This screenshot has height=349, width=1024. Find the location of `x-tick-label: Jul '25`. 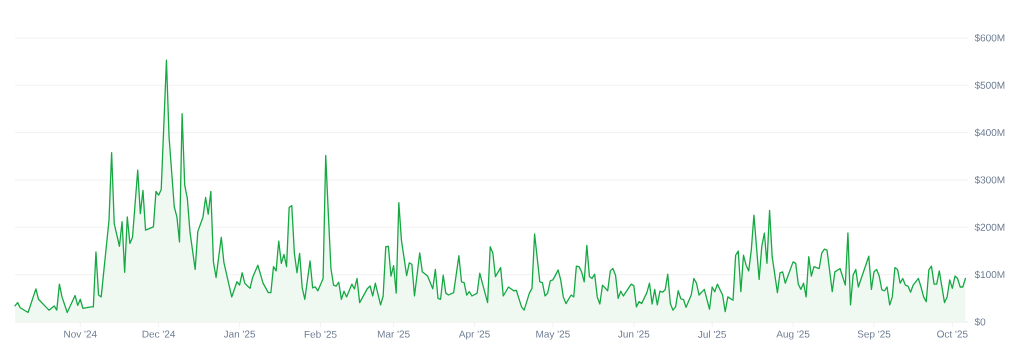

x-tick-label: Jul '25 is located at coordinates (712, 334).